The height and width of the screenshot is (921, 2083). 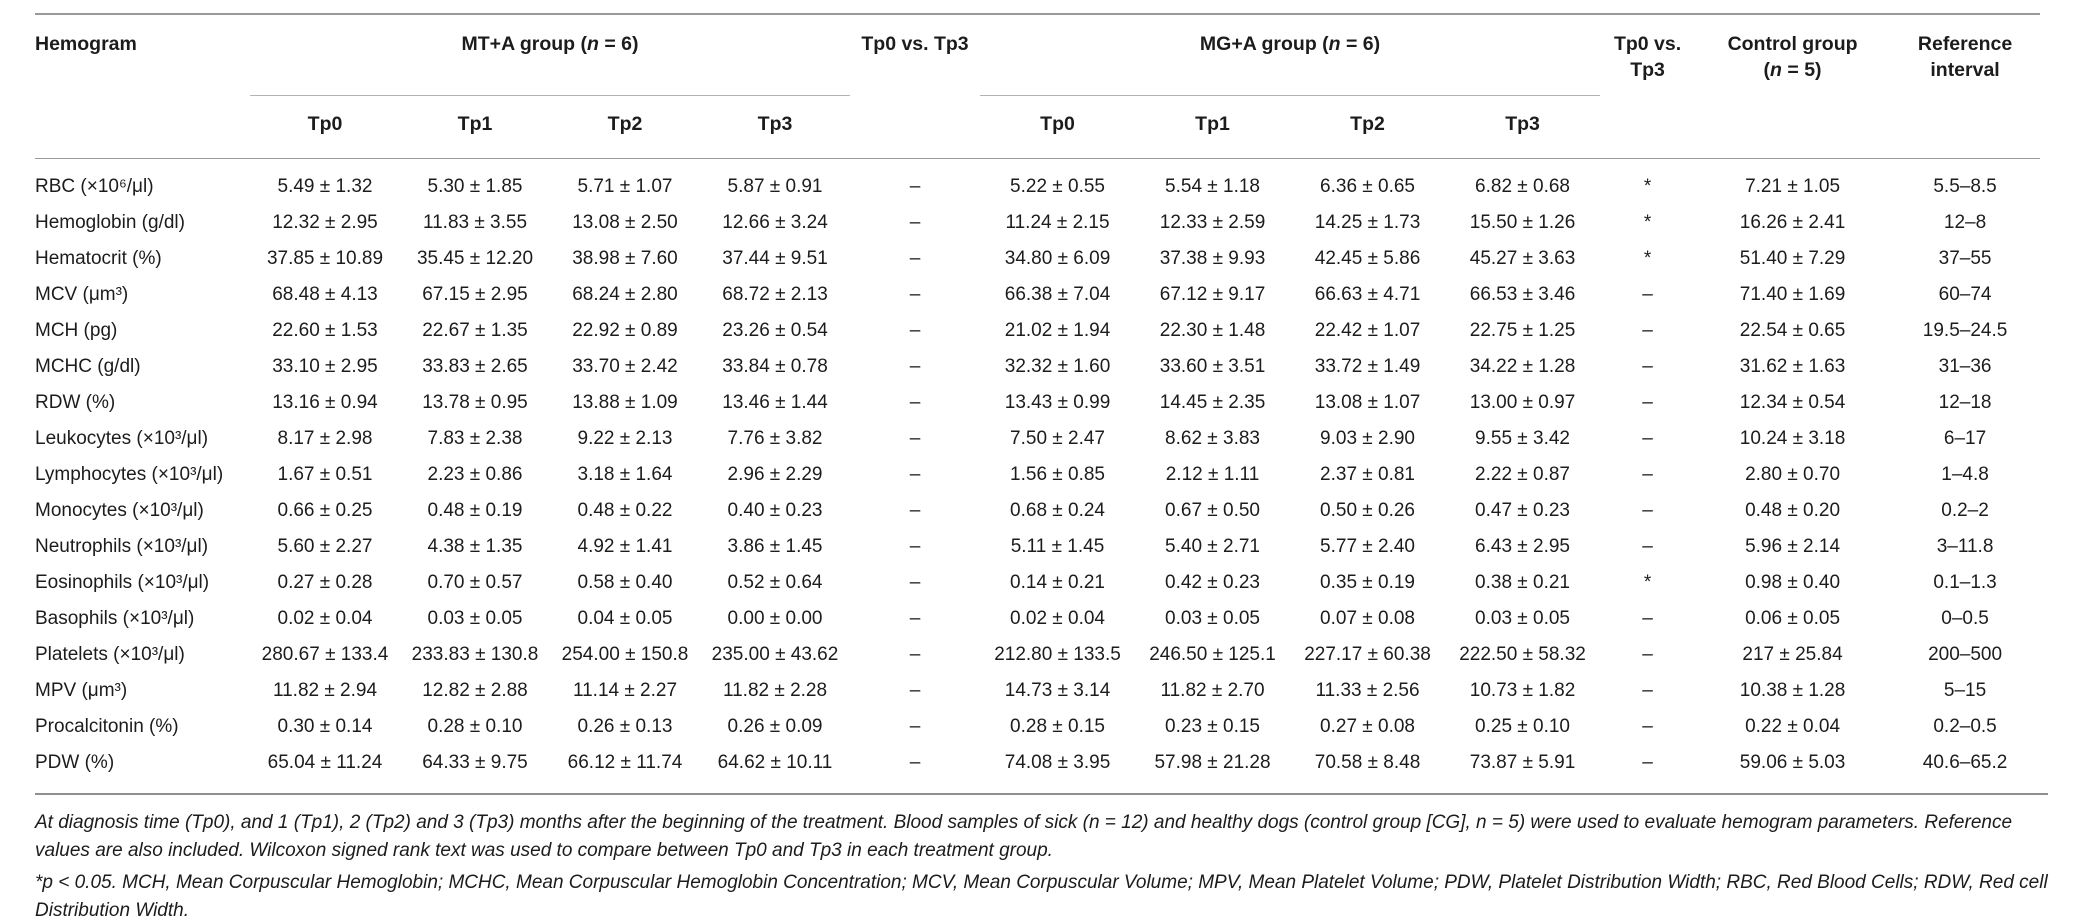 I want to click on mt-value-cell: 9.22 ± 2.13, so click(x=625, y=438).